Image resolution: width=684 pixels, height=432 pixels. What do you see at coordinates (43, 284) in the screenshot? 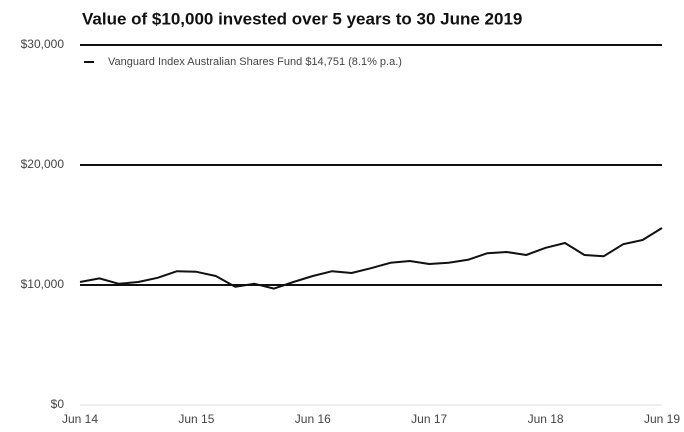
I see `y-tick-label: $10,000` at bounding box center [43, 284].